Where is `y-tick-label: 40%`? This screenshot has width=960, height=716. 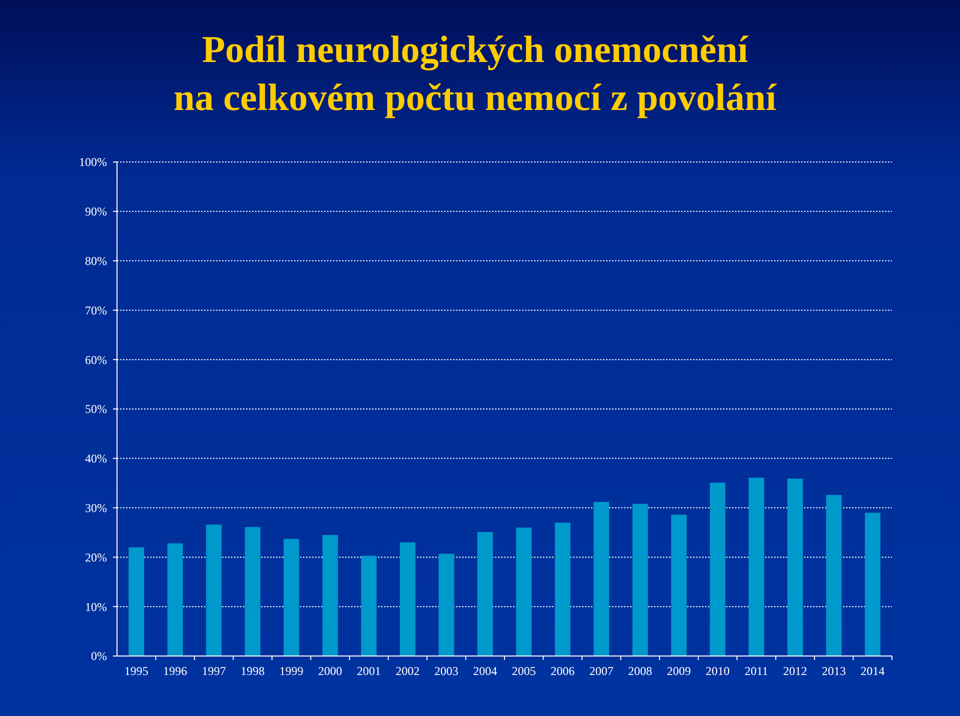
y-tick-label: 40% is located at coordinates (96, 459).